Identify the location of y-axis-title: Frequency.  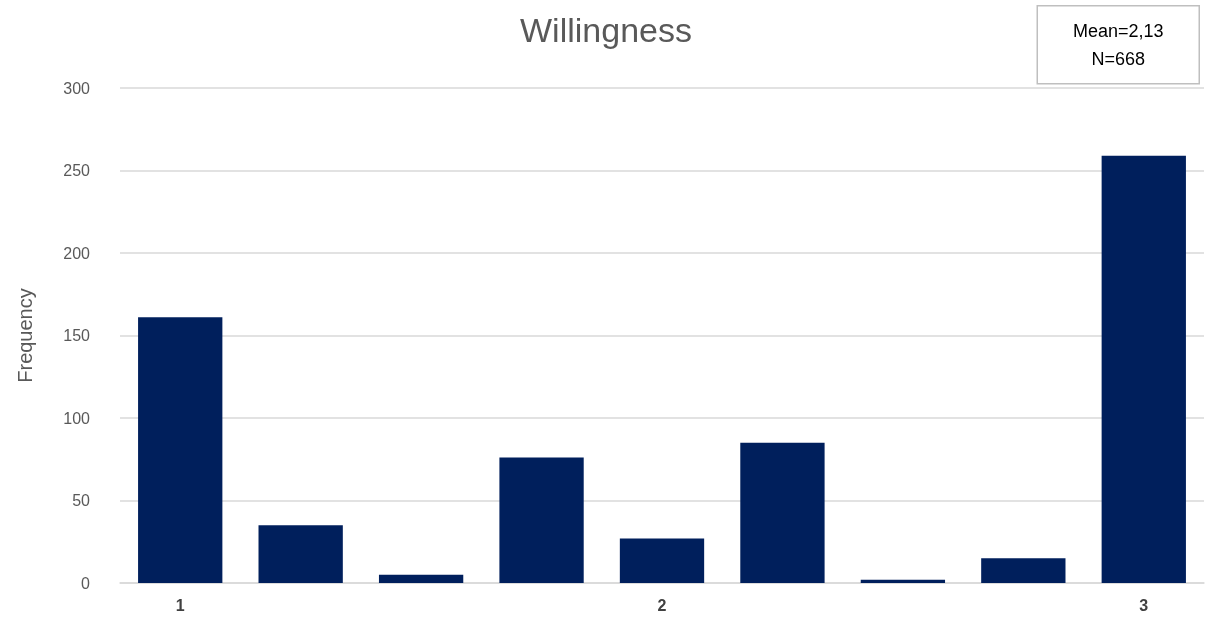
(25, 335).